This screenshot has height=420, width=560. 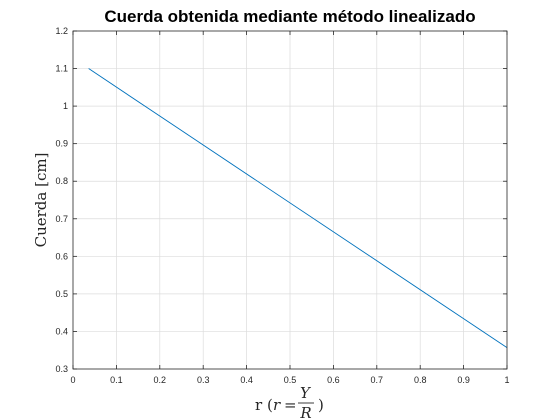 What do you see at coordinates (259, 405) in the screenshot?
I see `x-axis-label-prefix: r` at bounding box center [259, 405].